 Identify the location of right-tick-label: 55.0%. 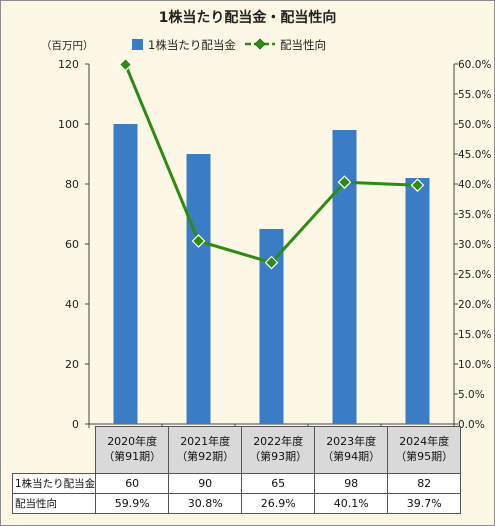
(474, 95).